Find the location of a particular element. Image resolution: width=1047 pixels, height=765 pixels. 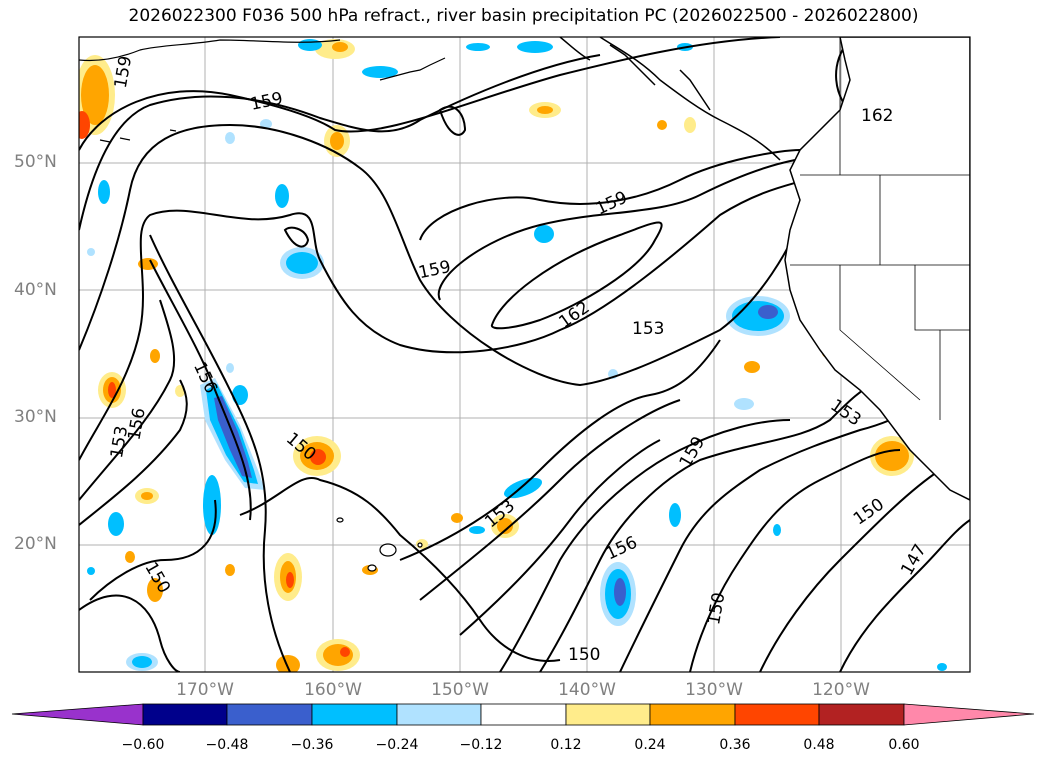

state-borders is located at coordinates (880, 228).